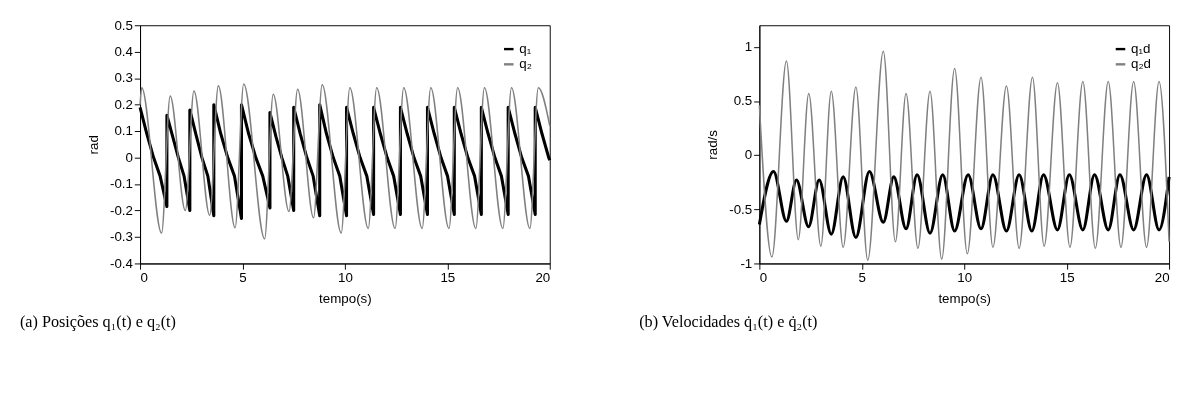 The height and width of the screenshot is (407, 1191). I want to click on y-tick-label: 1, so click(748, 47).